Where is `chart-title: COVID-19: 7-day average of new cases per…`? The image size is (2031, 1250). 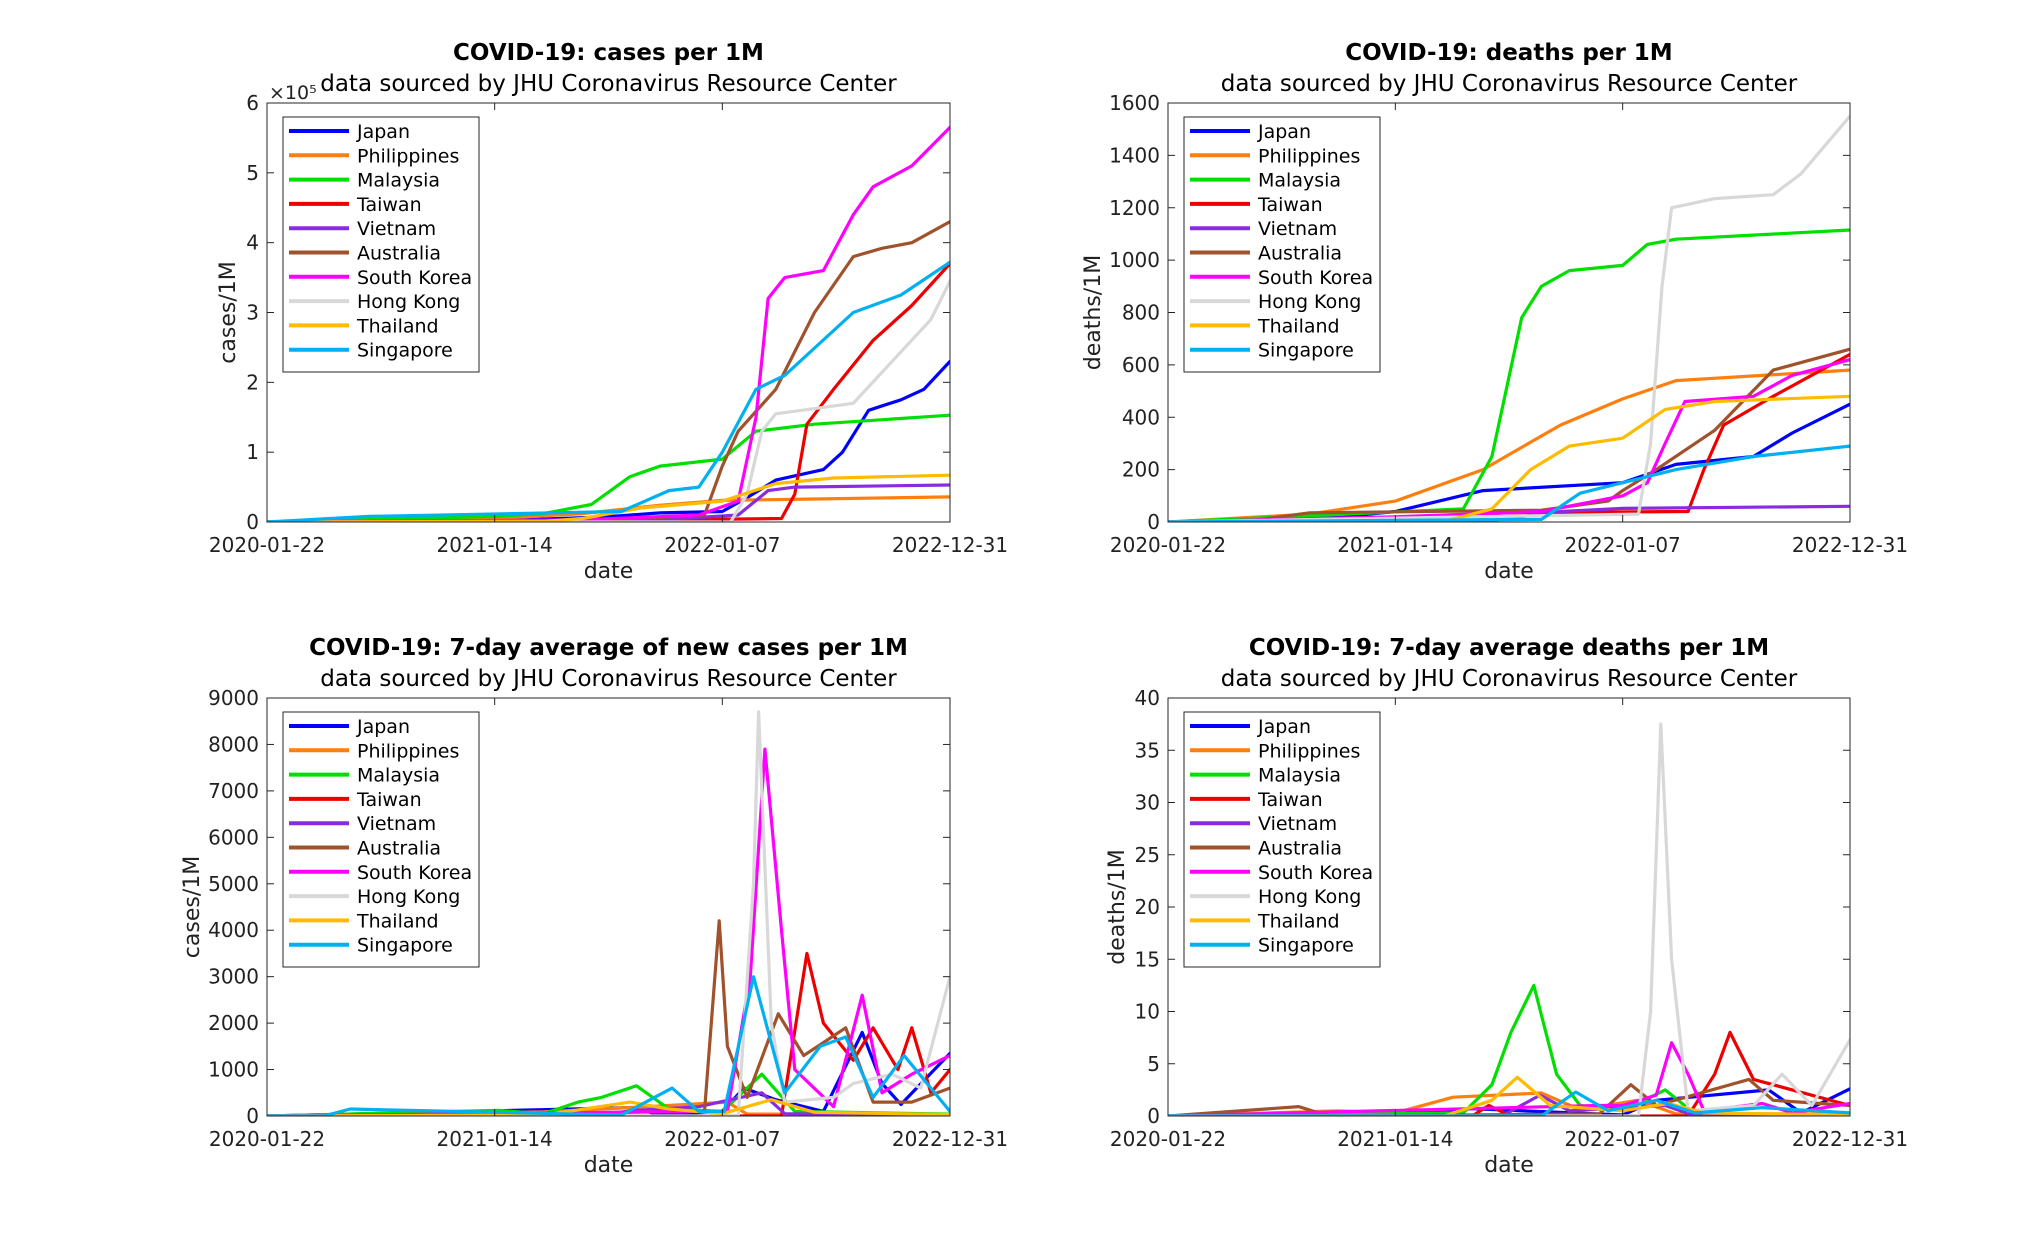
chart-title: COVID-19: 7-day average of new cases per… is located at coordinates (608, 648).